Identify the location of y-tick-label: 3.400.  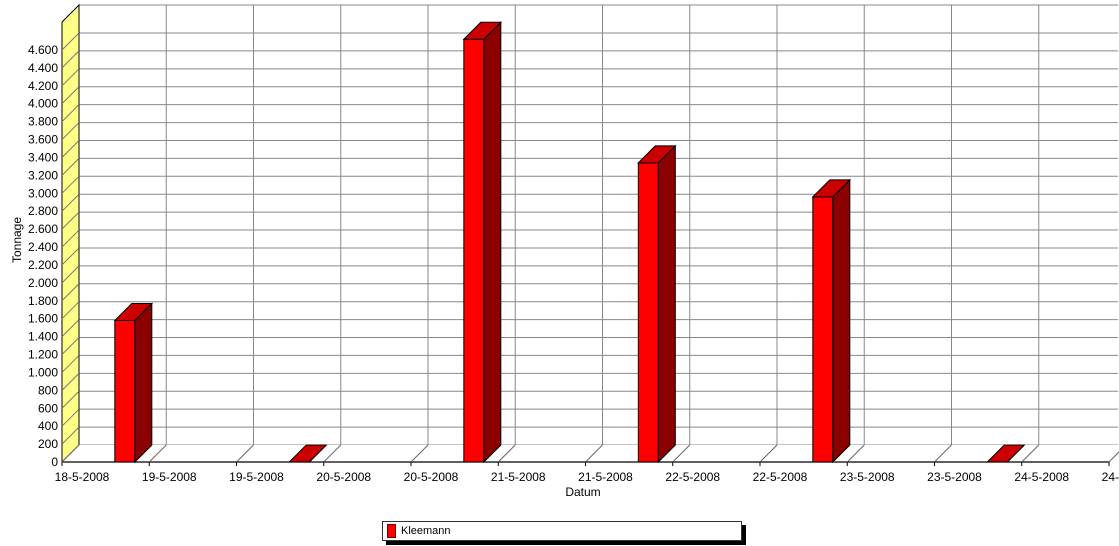
(43, 157).